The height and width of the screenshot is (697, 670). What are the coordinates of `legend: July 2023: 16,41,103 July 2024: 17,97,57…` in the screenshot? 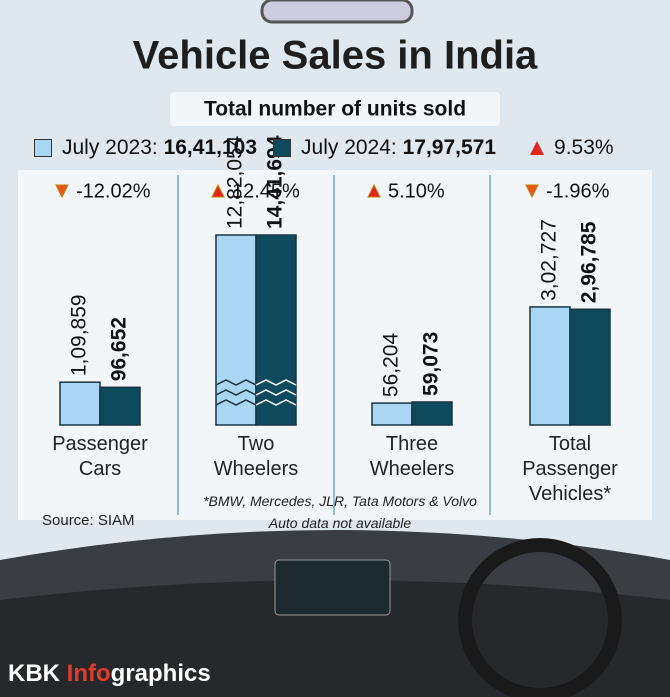 It's located at (338, 148).